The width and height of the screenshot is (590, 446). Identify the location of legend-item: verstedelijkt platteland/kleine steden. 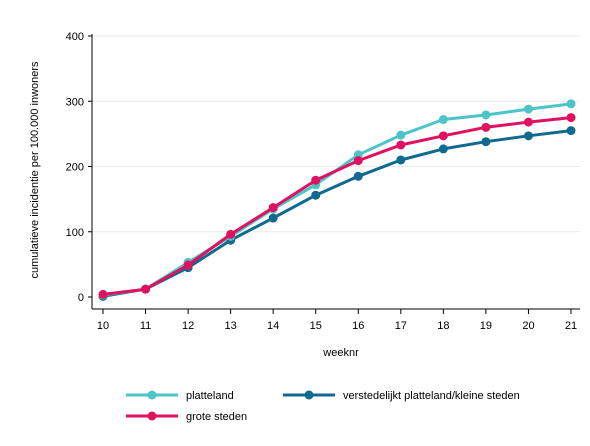
(401, 396).